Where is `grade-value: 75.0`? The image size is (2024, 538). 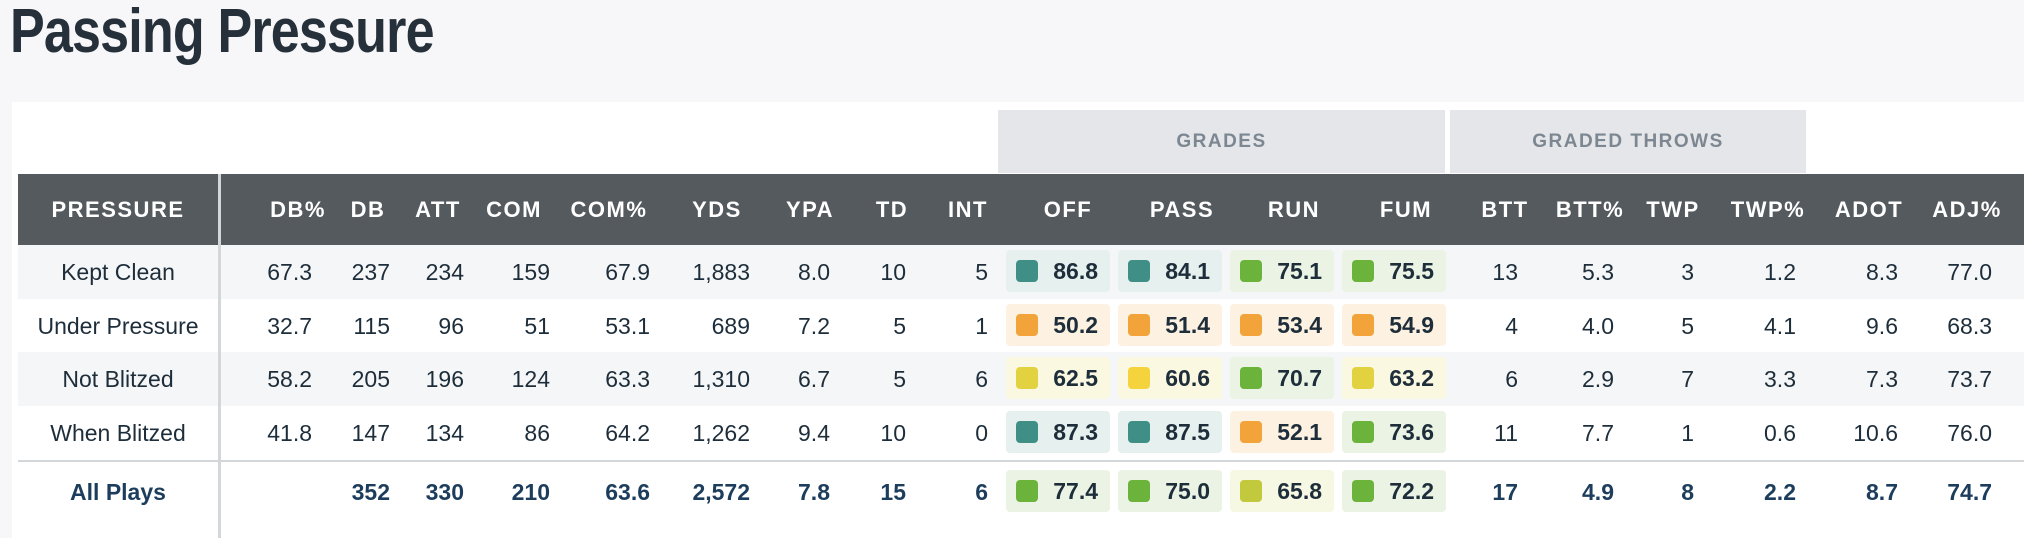 grade-value: 75.0 is located at coordinates (1187, 490).